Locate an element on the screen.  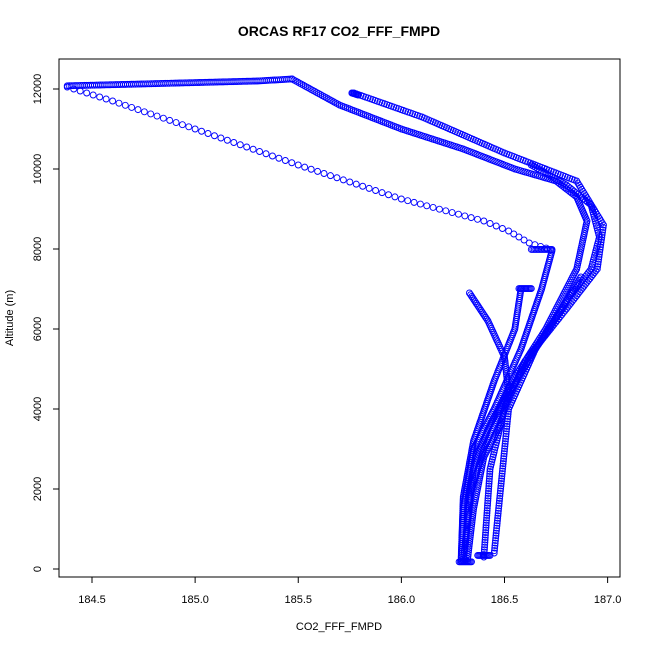
y-tick-label: 8000 is located at coordinates (38, 249).